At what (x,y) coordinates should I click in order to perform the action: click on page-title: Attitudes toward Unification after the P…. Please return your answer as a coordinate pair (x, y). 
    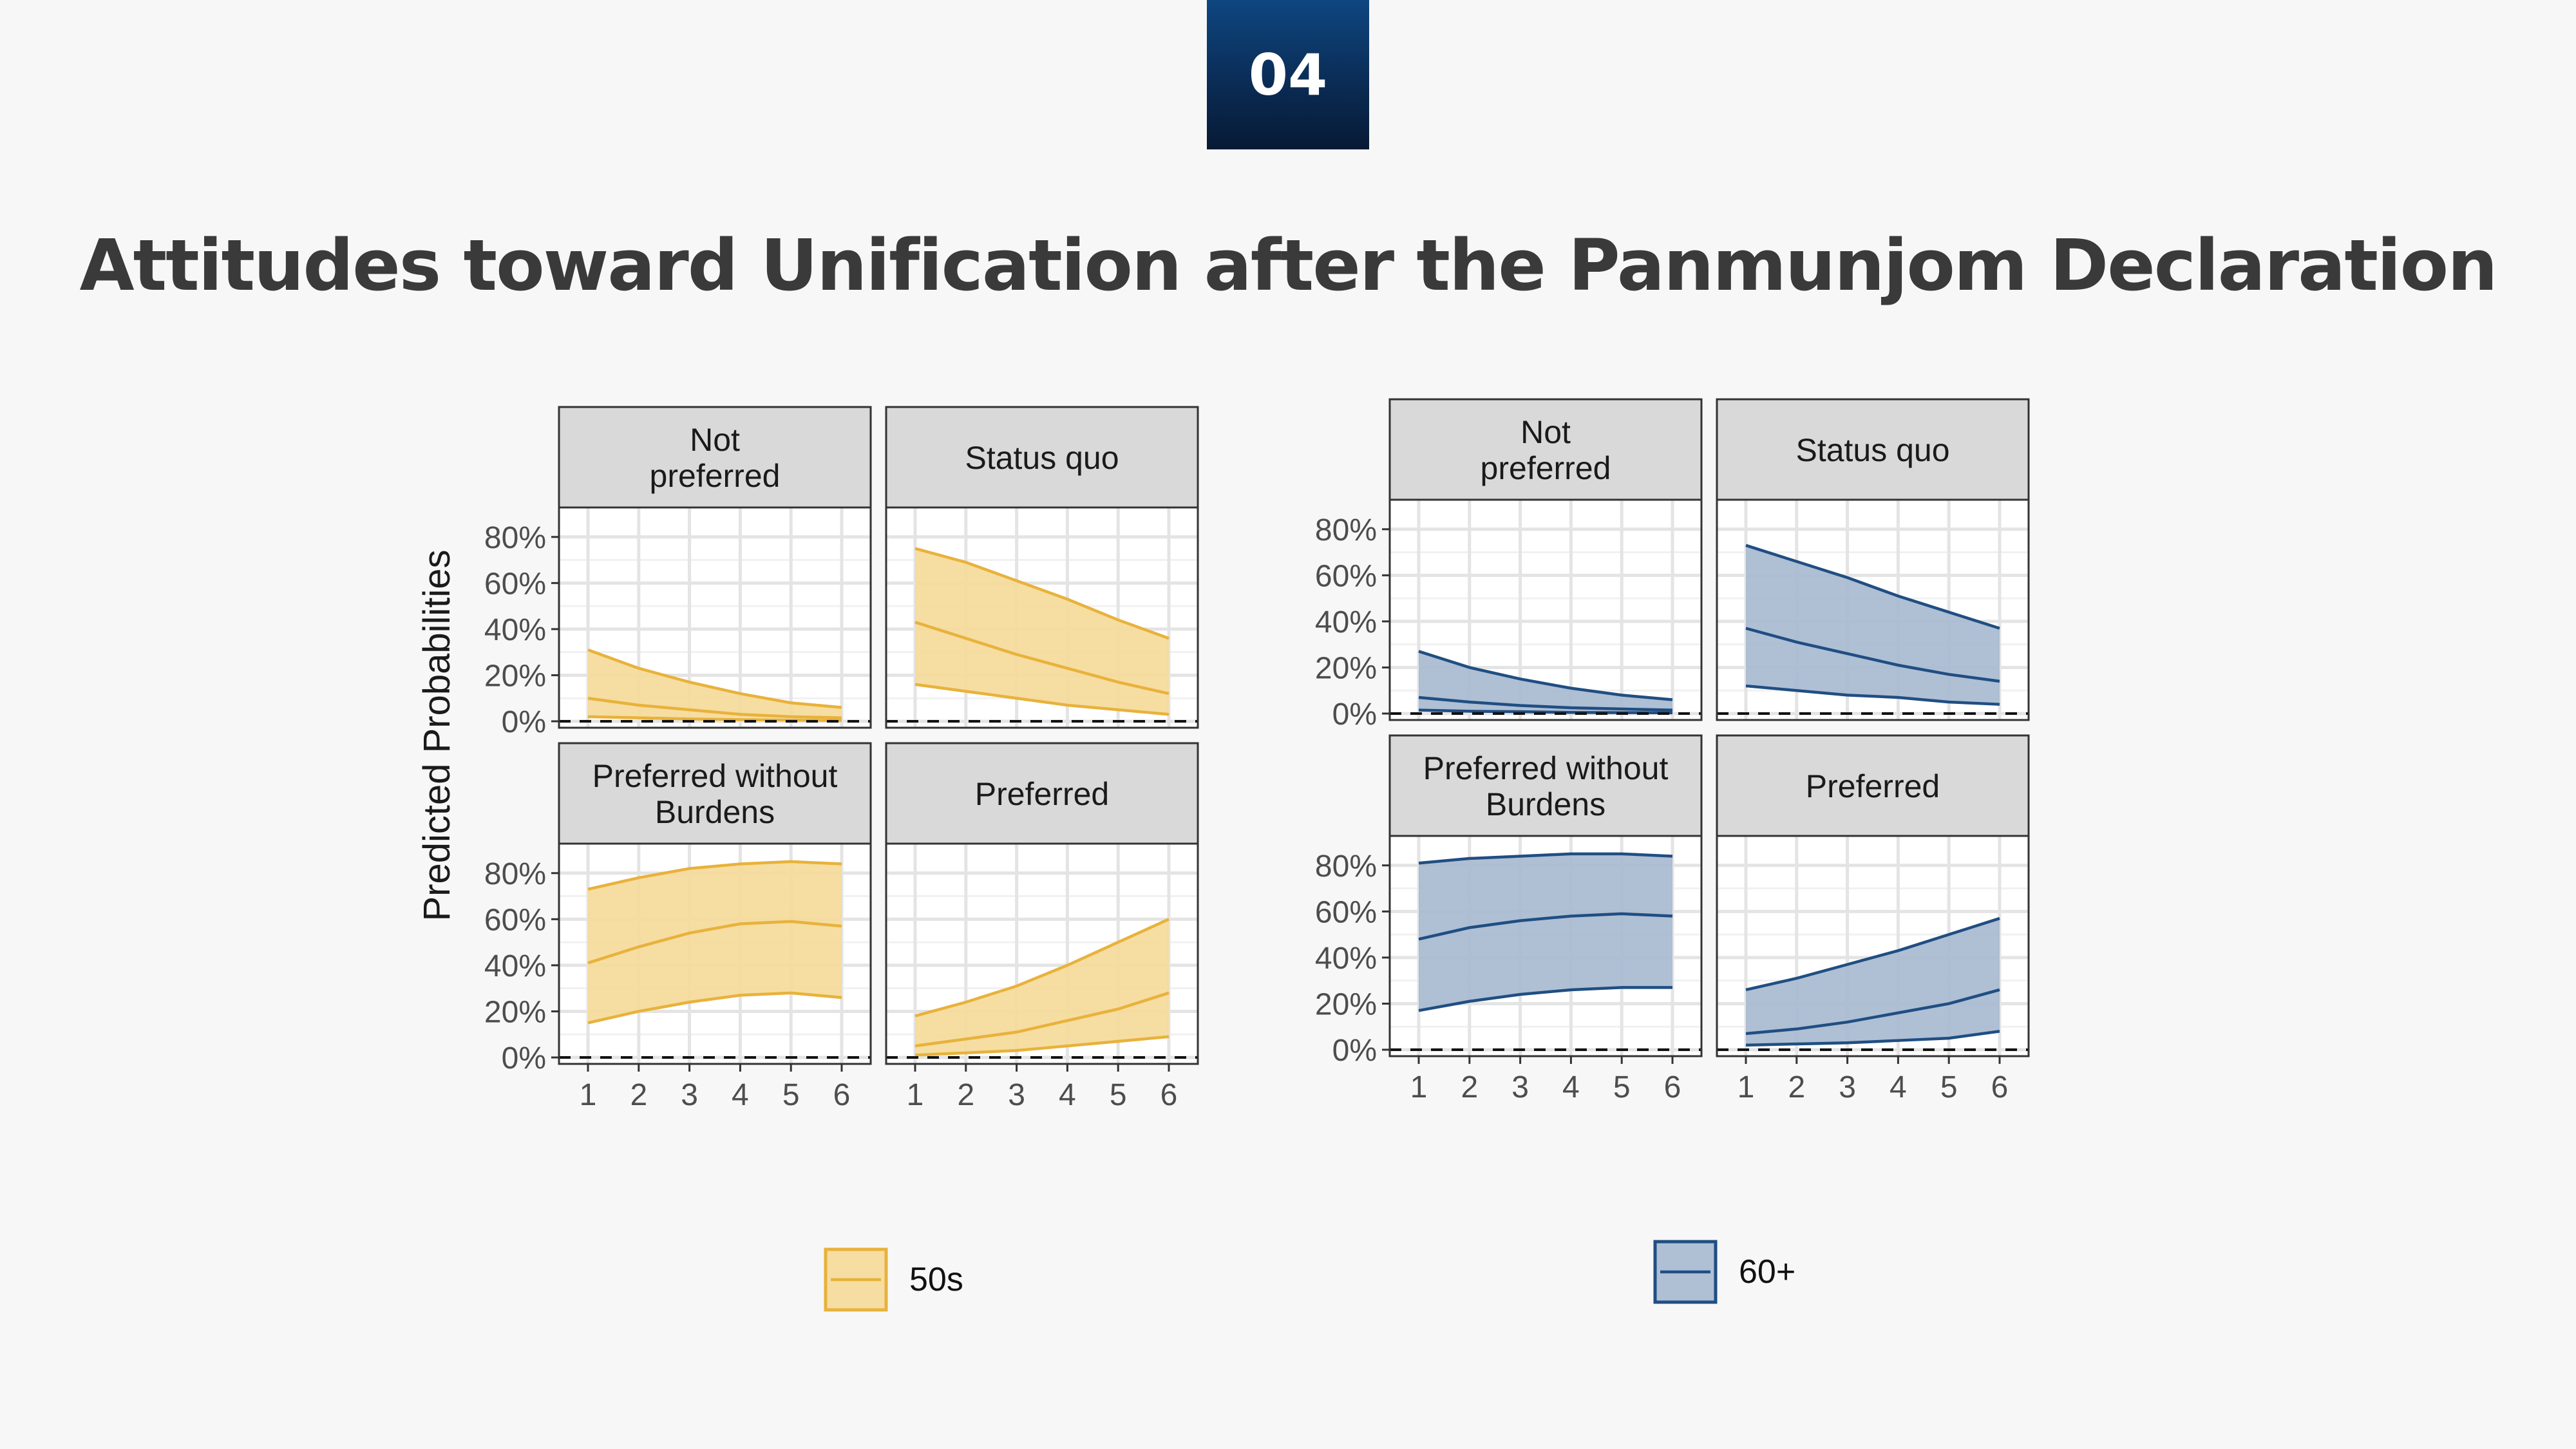
    Looking at the image, I should click on (1288, 265).